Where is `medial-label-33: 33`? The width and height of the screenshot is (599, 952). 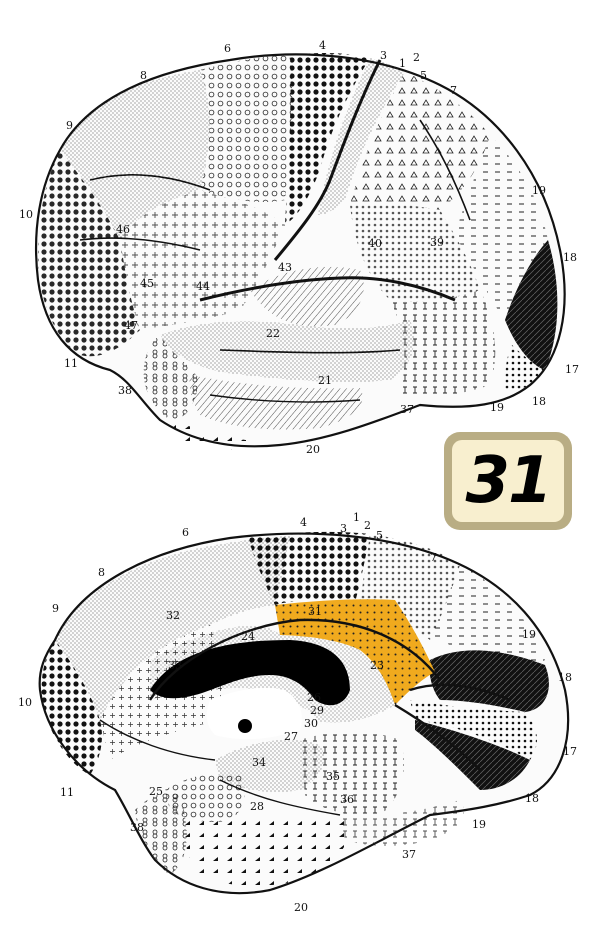
medial-label-33: 33 is located at coordinates (175, 665).